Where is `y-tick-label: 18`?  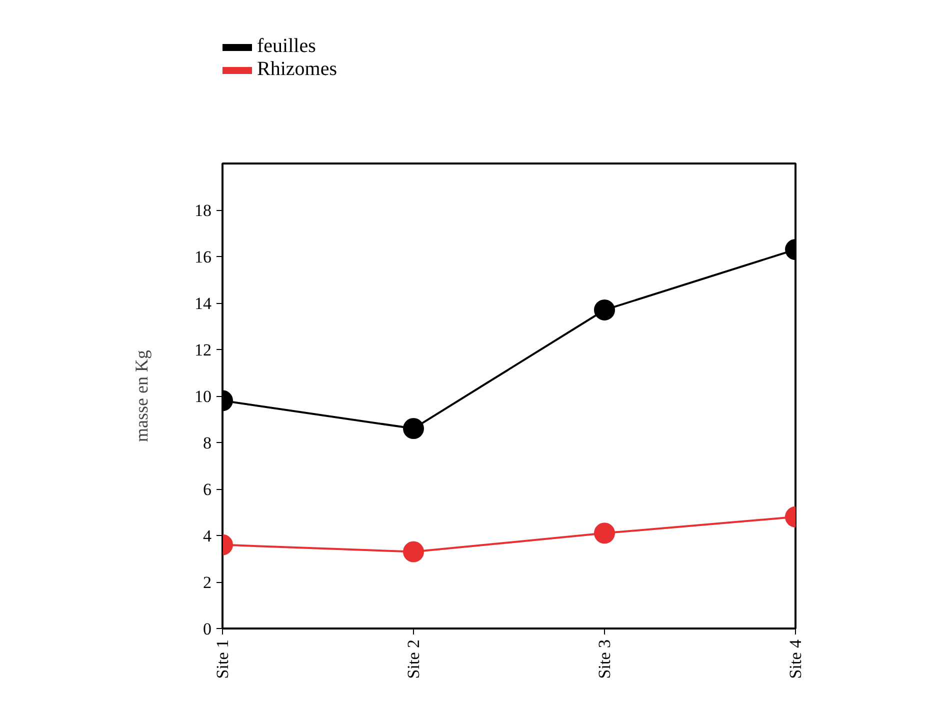
y-tick-label: 18 is located at coordinates (203, 210).